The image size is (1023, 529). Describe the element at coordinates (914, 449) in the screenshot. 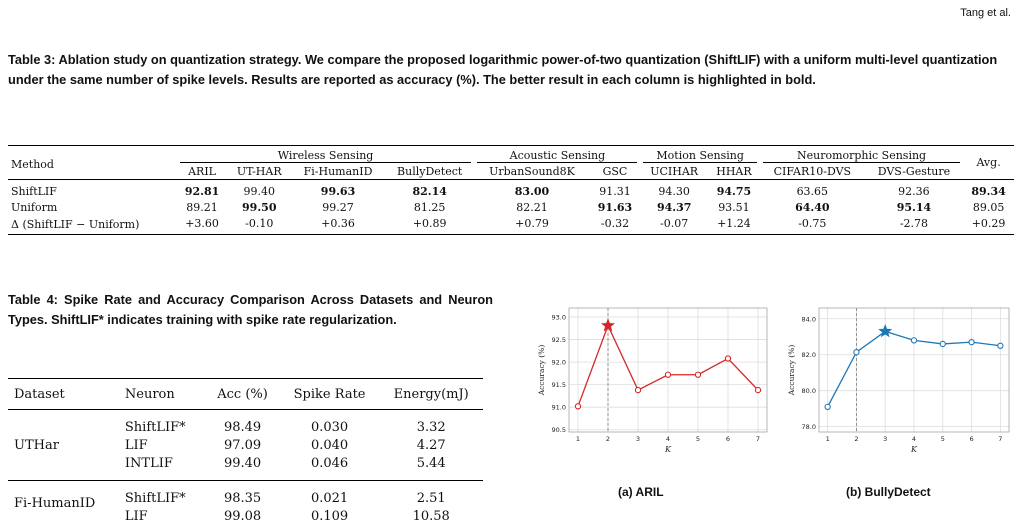

I see `chart-bullydetect-x-axis-label: K` at that location.